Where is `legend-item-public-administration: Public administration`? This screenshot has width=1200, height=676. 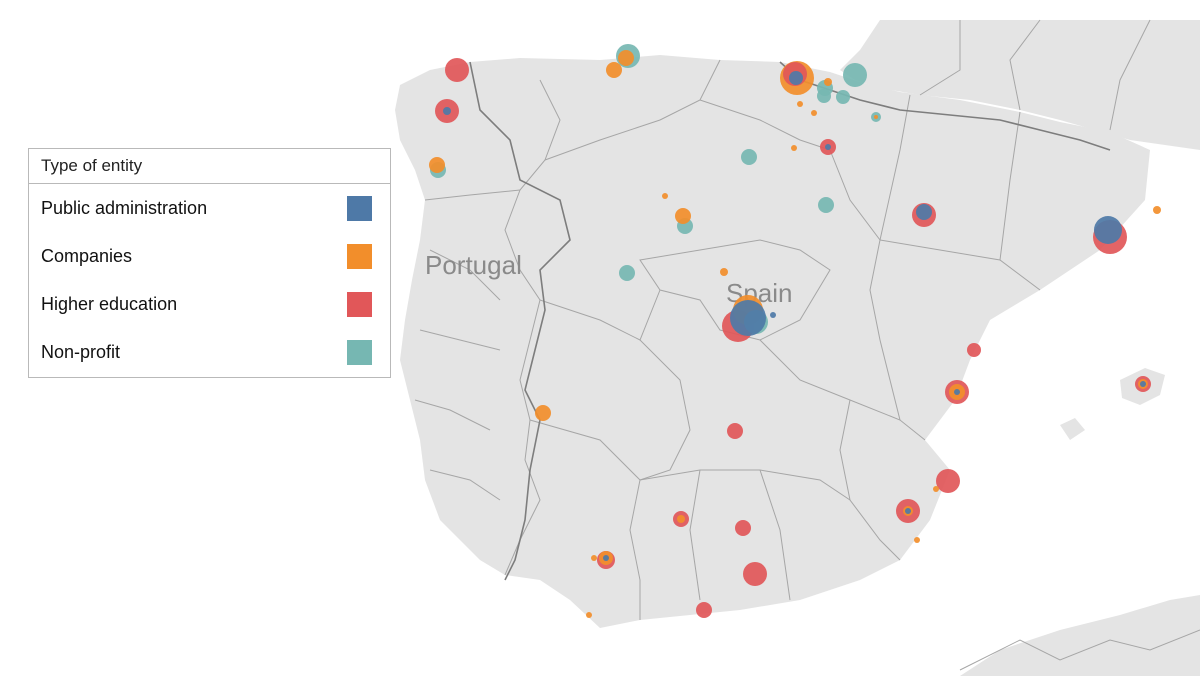 legend-item-public-administration: Public administration is located at coordinates (209, 208).